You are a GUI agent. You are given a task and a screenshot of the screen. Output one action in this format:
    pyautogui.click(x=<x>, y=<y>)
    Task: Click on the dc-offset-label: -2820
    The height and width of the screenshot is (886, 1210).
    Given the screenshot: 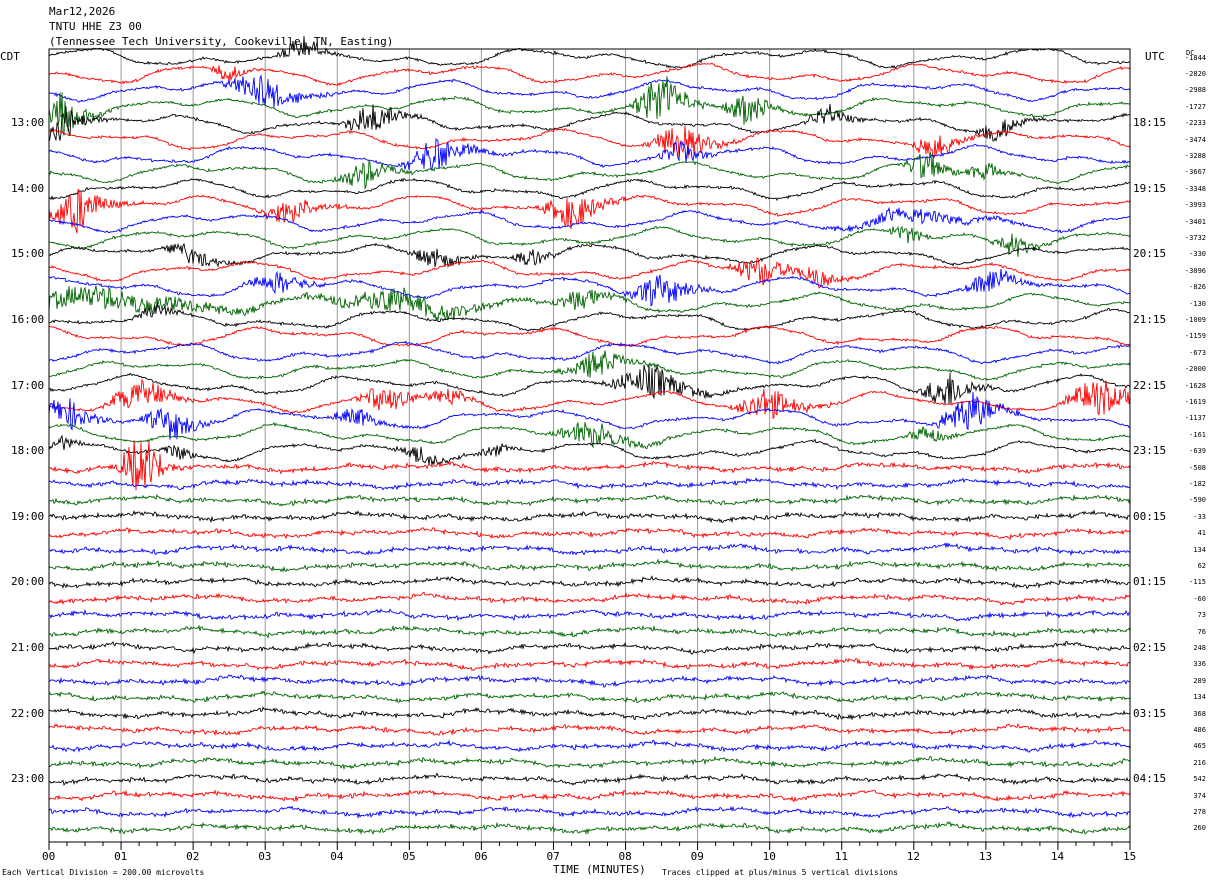 What is the action you would take?
    pyautogui.click(x=1195, y=73)
    